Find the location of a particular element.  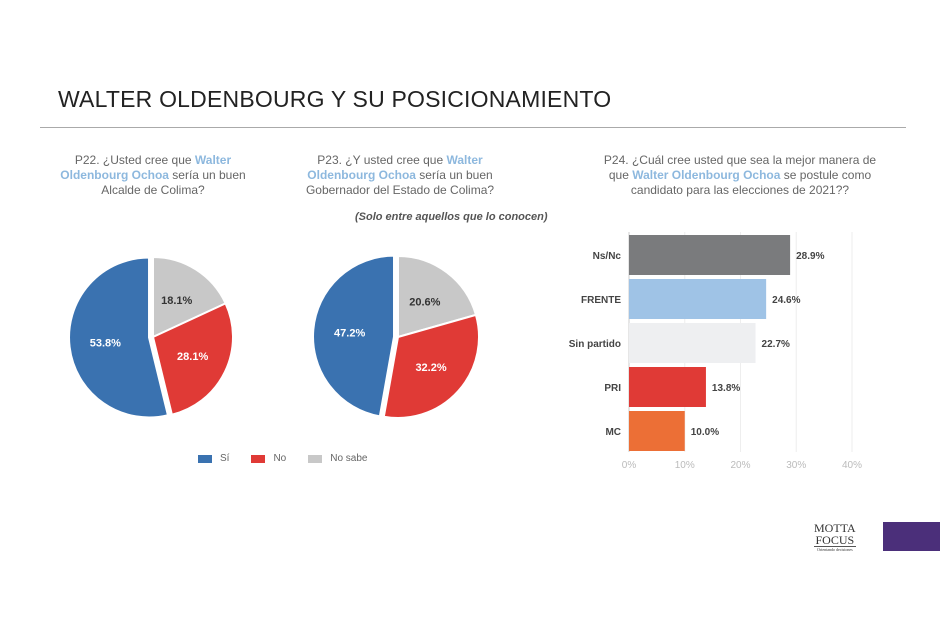

q22-name: Walter is located at coordinates (213, 160).